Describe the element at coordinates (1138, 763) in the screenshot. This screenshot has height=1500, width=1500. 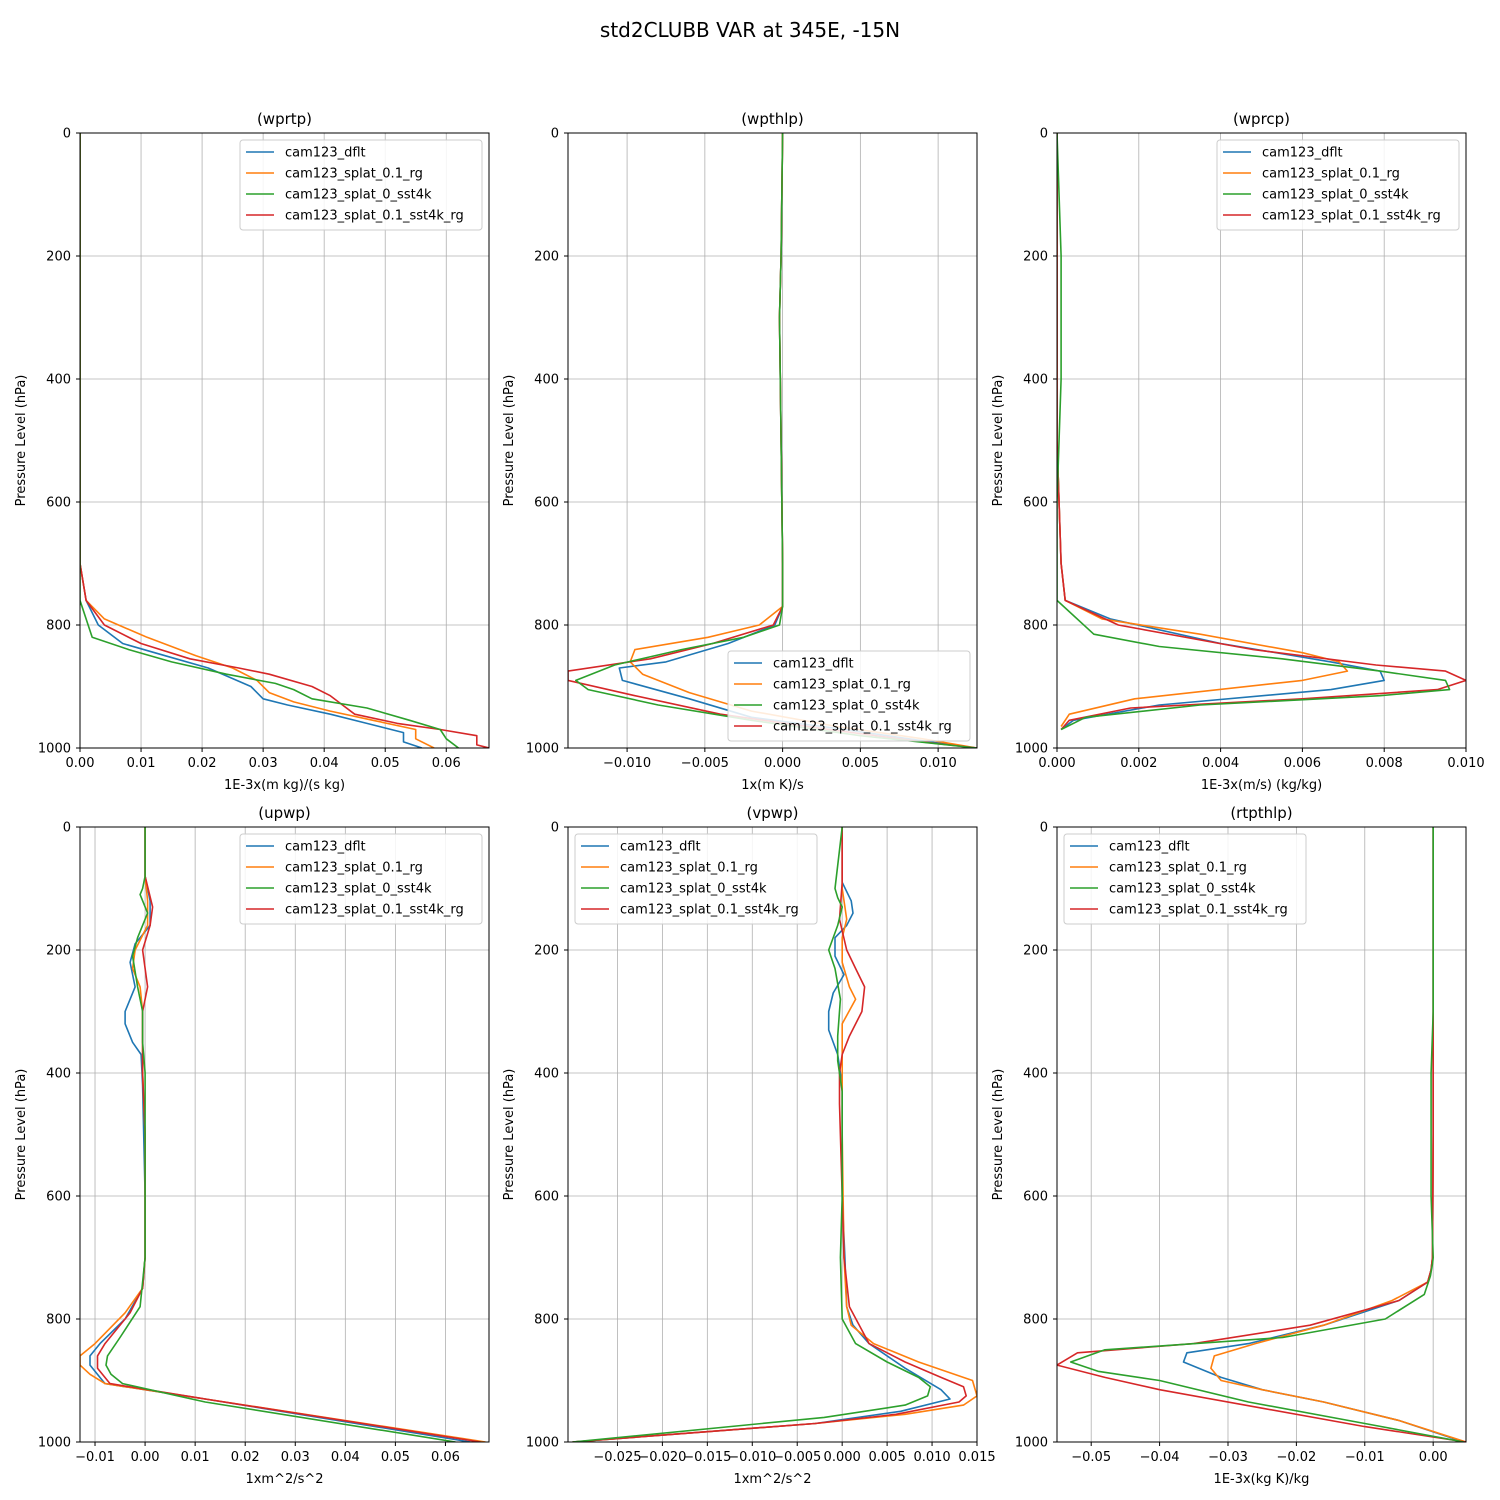
I see `x-tick-label: 0.002` at that location.